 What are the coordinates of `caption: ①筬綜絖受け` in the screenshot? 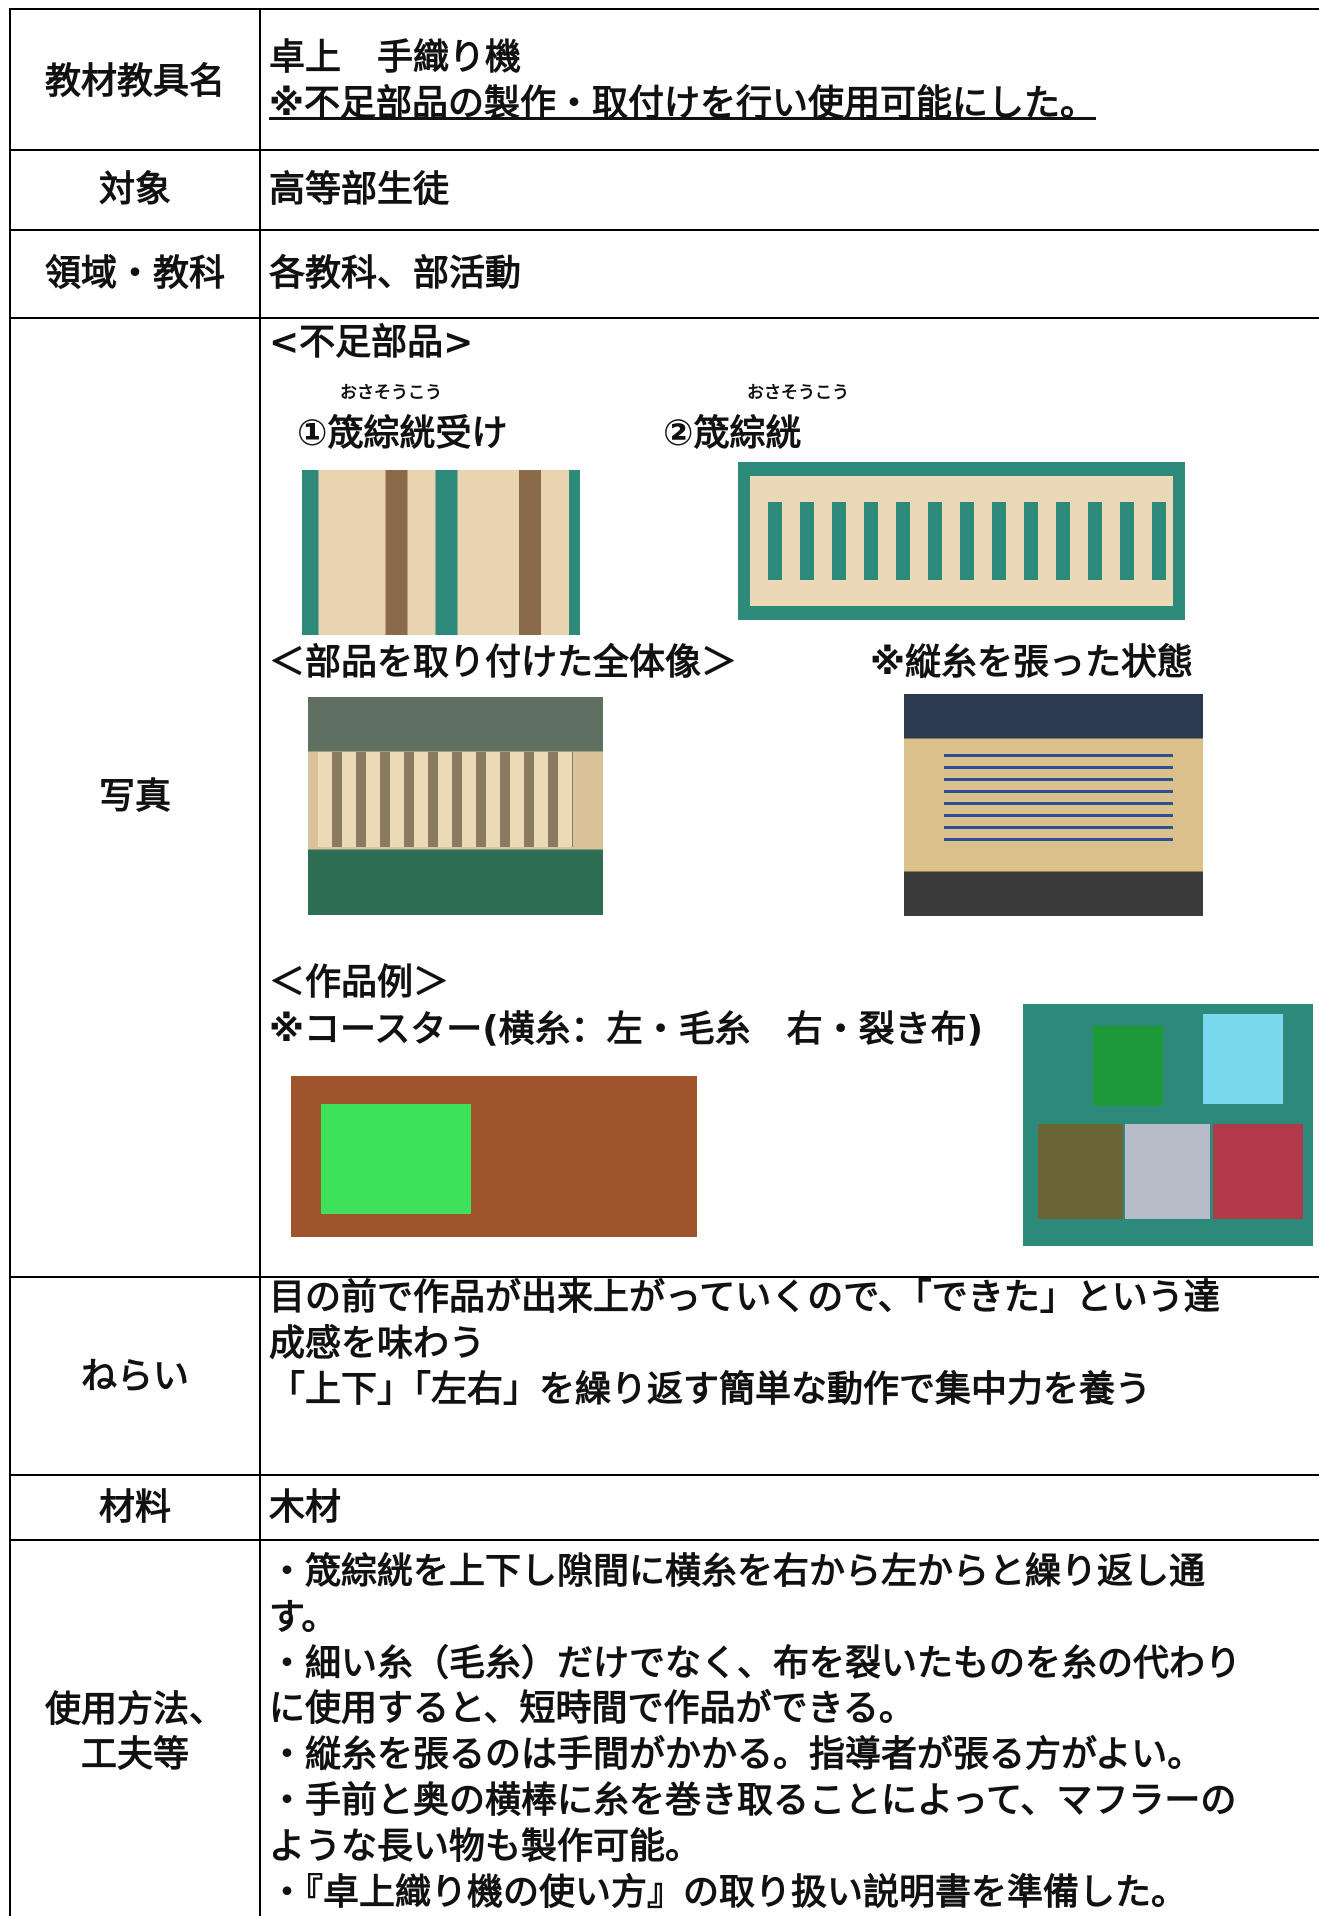 It's located at (402, 433).